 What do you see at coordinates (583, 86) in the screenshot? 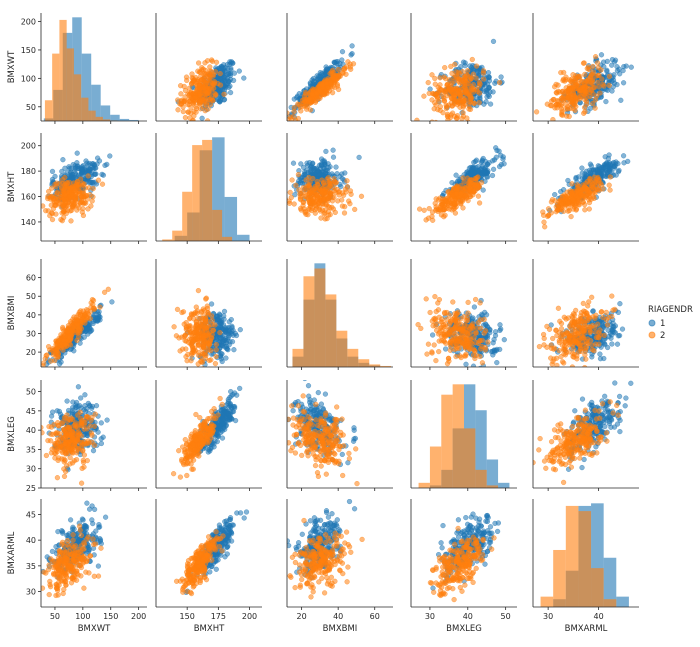
I see `plot-area` at bounding box center [583, 86].